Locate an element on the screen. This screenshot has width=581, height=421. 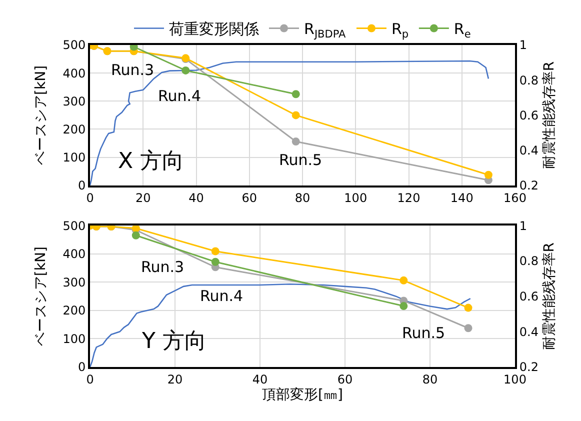
legend-label: 荷重変形関係 is located at coordinates (214, 29).